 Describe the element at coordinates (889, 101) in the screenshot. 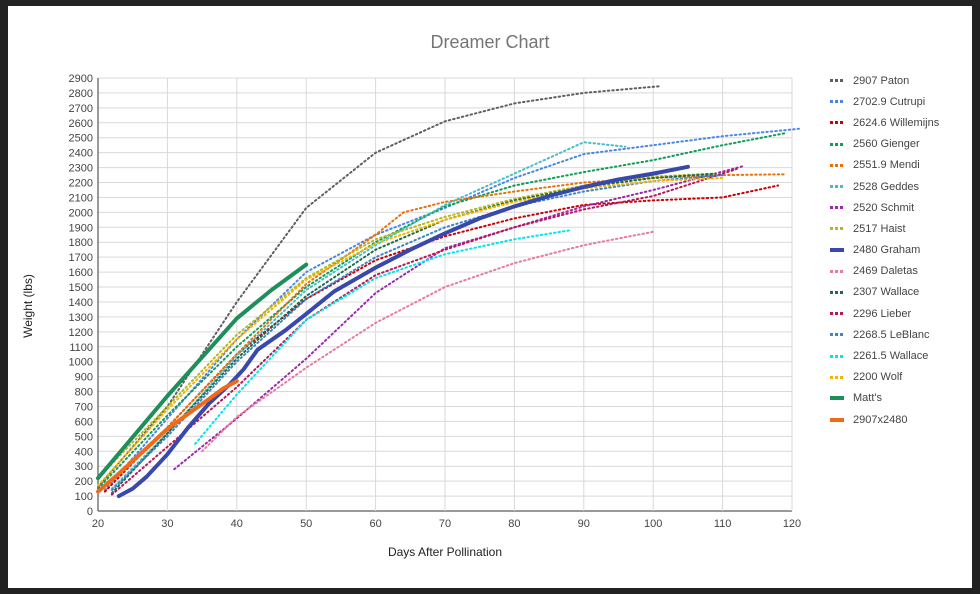

I see `legend-label: 2702.9 Cutrupi` at that location.